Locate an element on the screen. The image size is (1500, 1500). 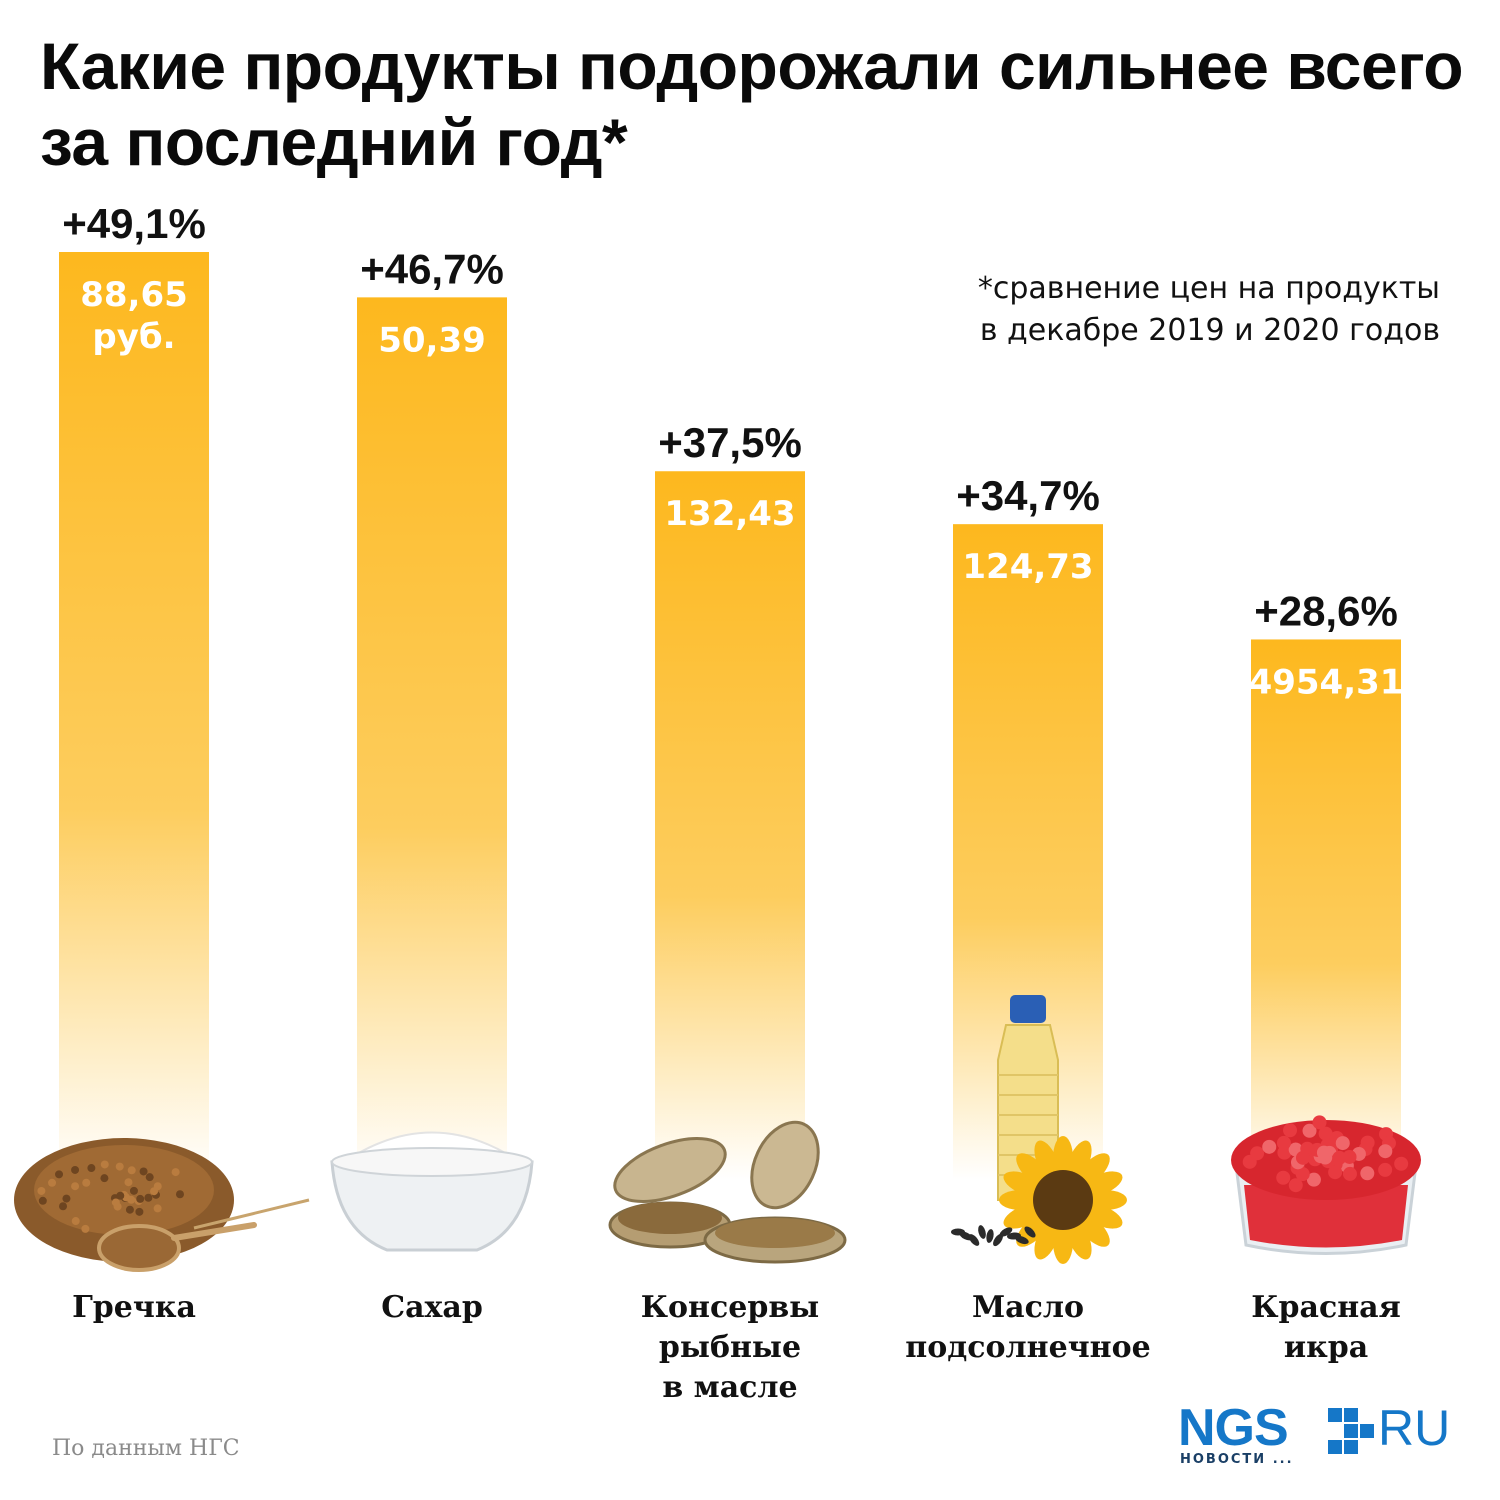
value-label: +46,7% is located at coordinates (432, 268).